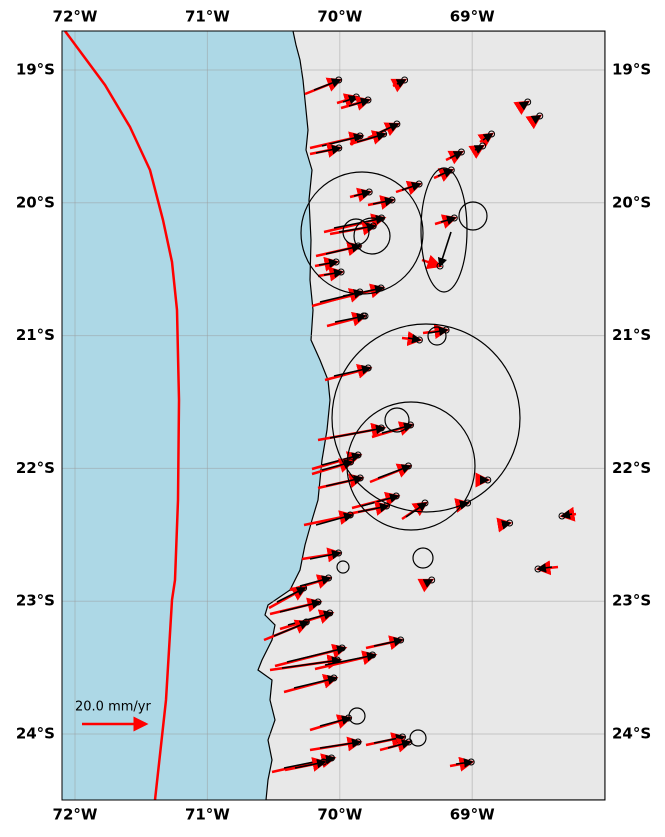 The height and width of the screenshot is (837, 665). I want to click on scale-label: 20.0 mm/yr, so click(113, 707).